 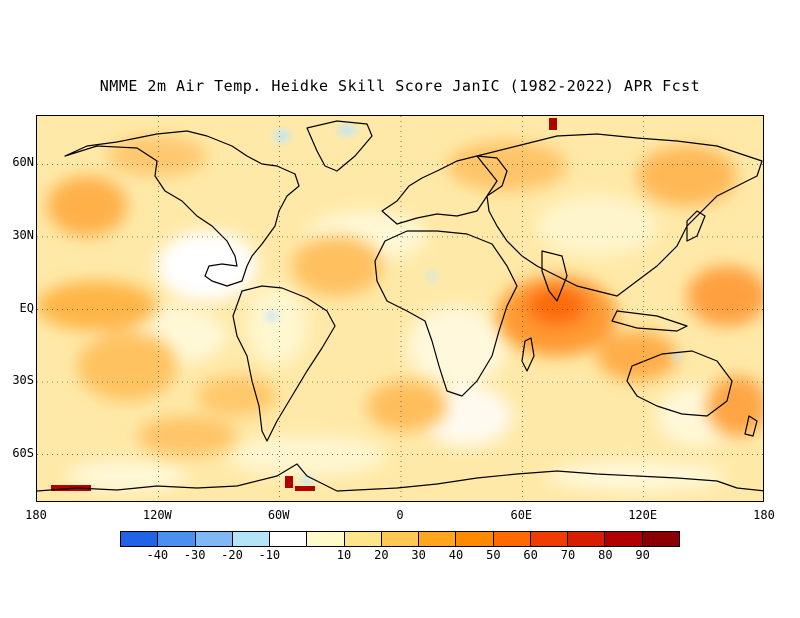 I want to click on longitude-label: 120E, so click(x=643, y=515).